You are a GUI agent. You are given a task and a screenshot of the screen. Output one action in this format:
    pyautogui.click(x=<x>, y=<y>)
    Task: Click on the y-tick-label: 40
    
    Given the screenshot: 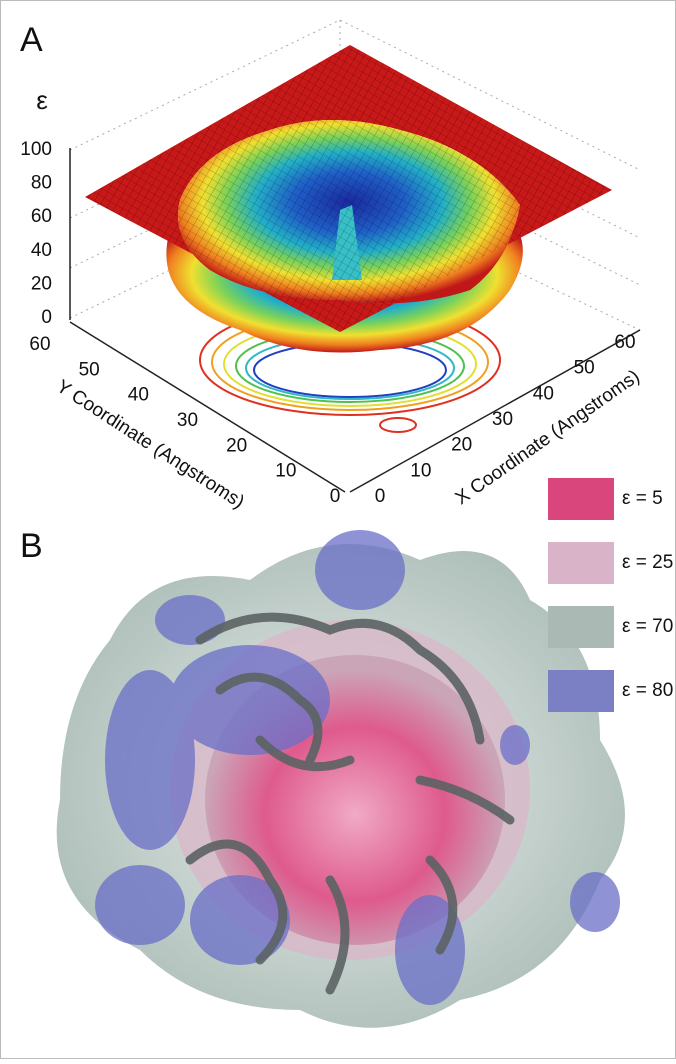 What is the action you would take?
    pyautogui.click(x=138, y=395)
    